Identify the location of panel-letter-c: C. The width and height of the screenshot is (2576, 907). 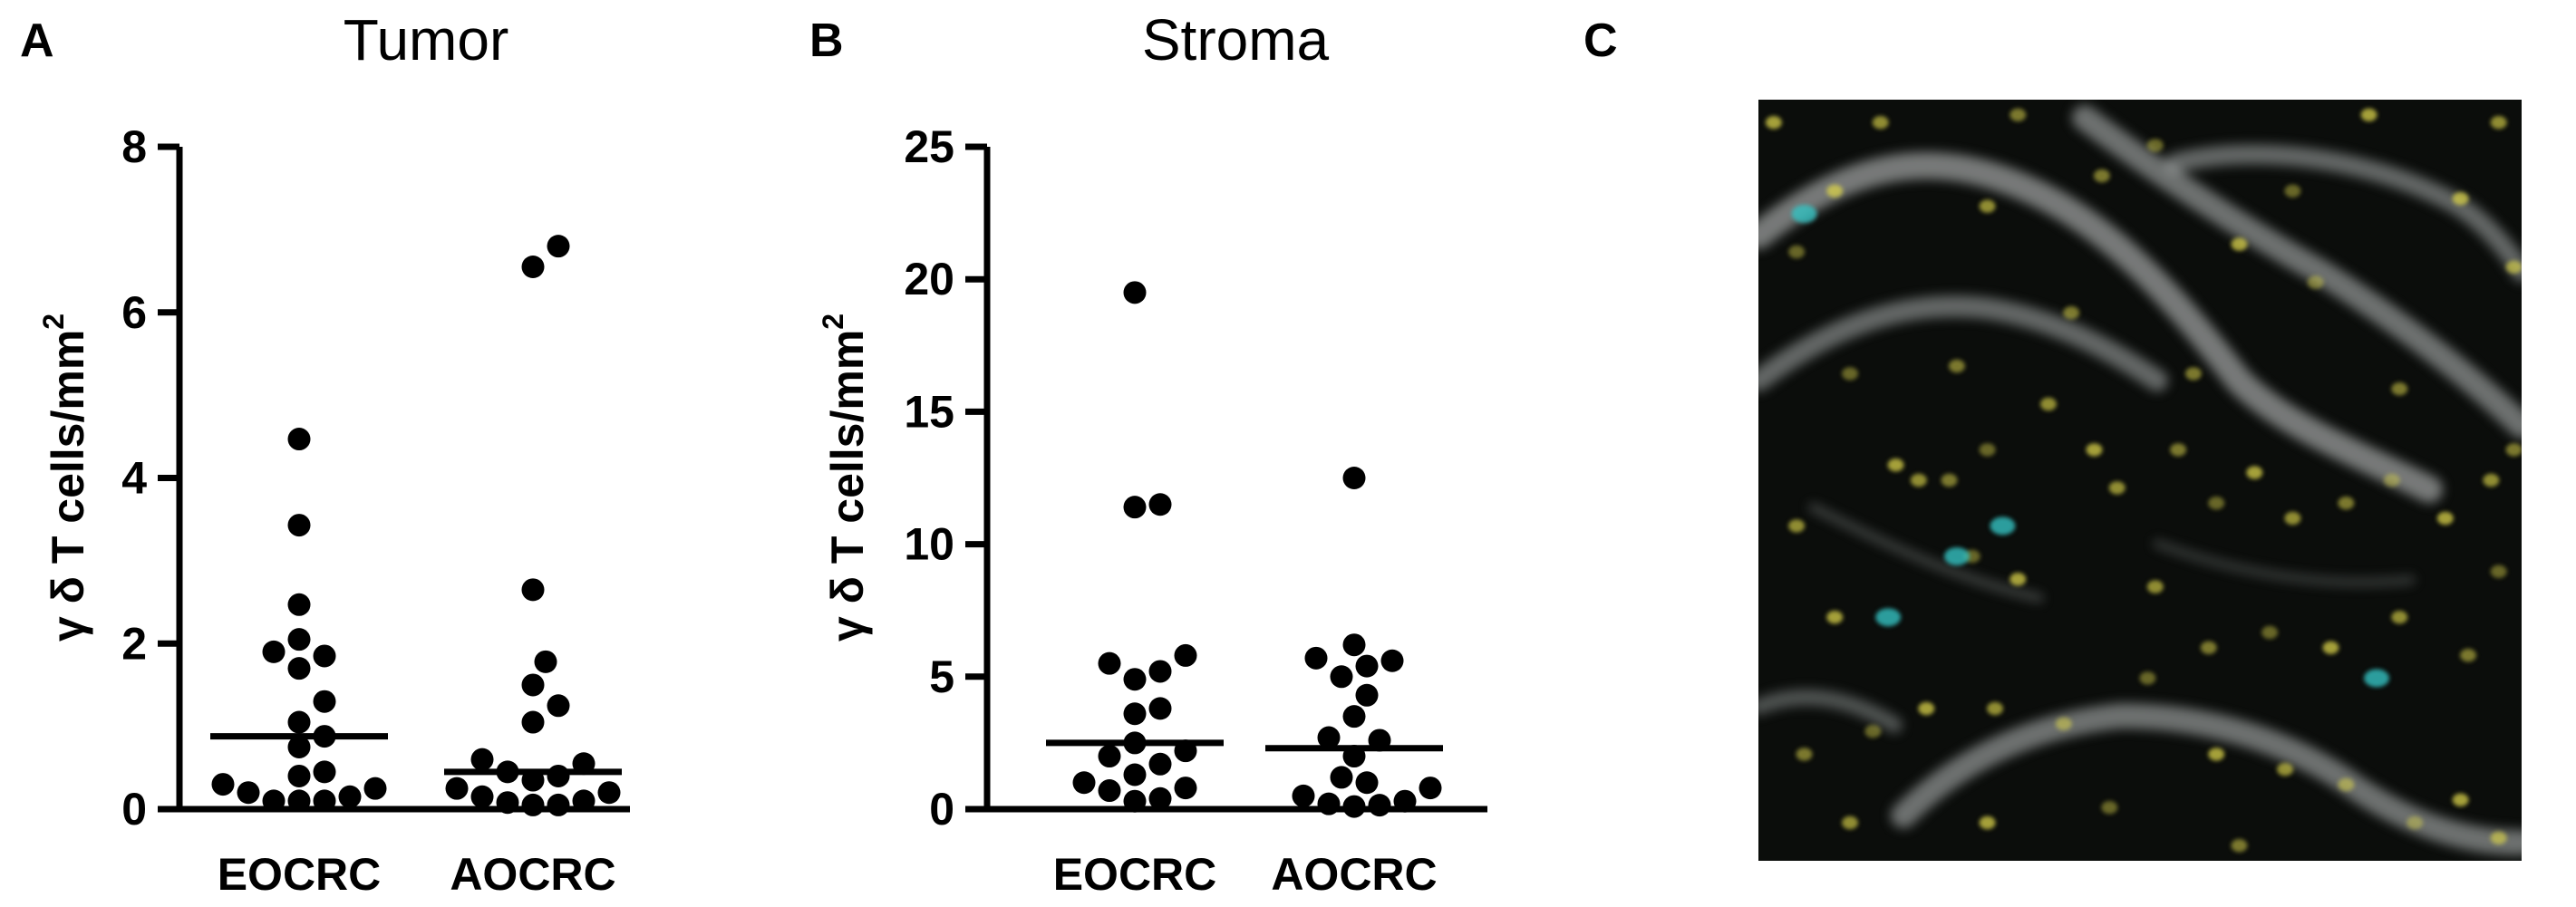
(1600, 40).